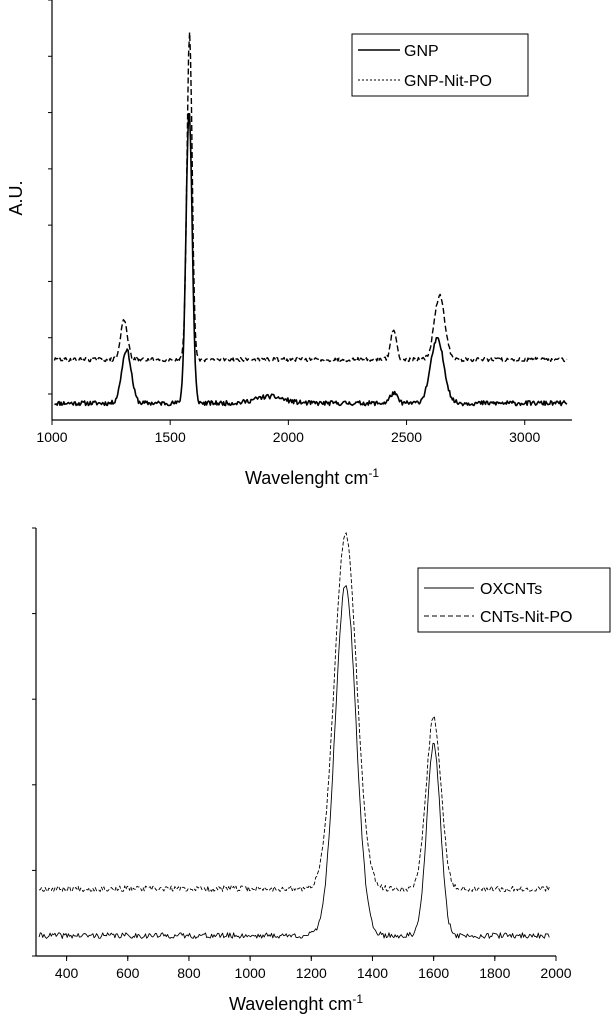 This screenshot has width=612, height=1024. Describe the element at coordinates (448, 81) in the screenshot. I see `legend-label-gnp-nit-po: GNP-Nit-PO` at that location.